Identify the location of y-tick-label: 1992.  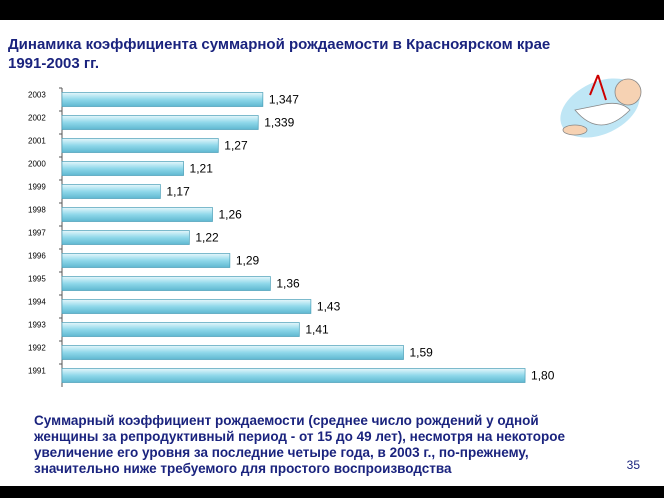
(37, 348).